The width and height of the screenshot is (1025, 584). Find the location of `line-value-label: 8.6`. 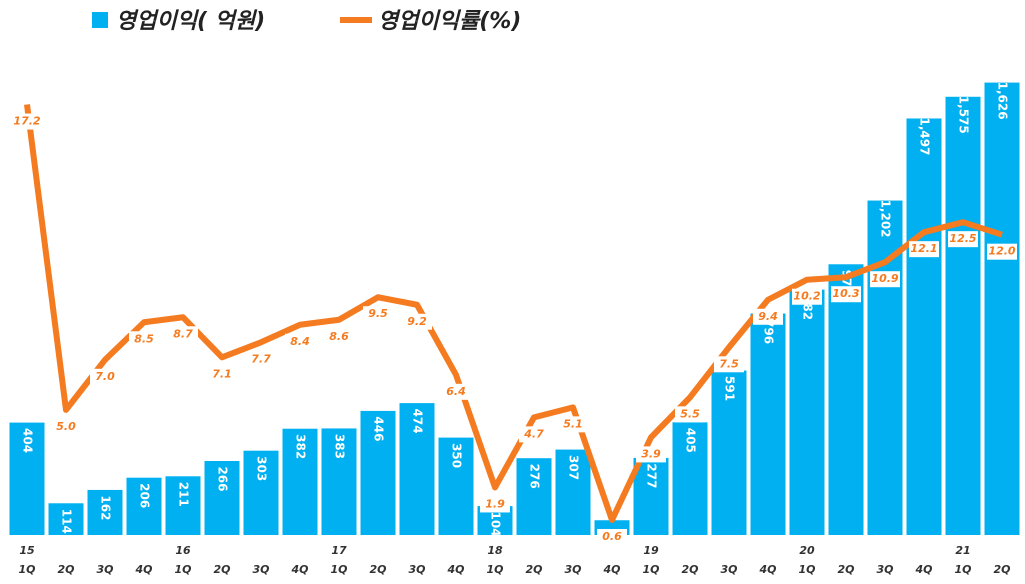

line-value-label: 8.6 is located at coordinates (339, 336).